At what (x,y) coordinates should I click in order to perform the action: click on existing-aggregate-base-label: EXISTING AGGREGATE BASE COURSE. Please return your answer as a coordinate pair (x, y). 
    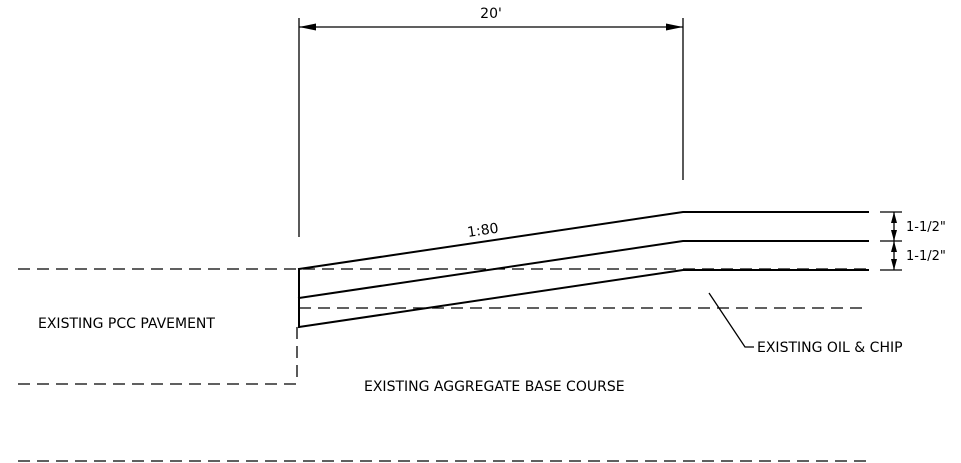
    Looking at the image, I should click on (494, 387).